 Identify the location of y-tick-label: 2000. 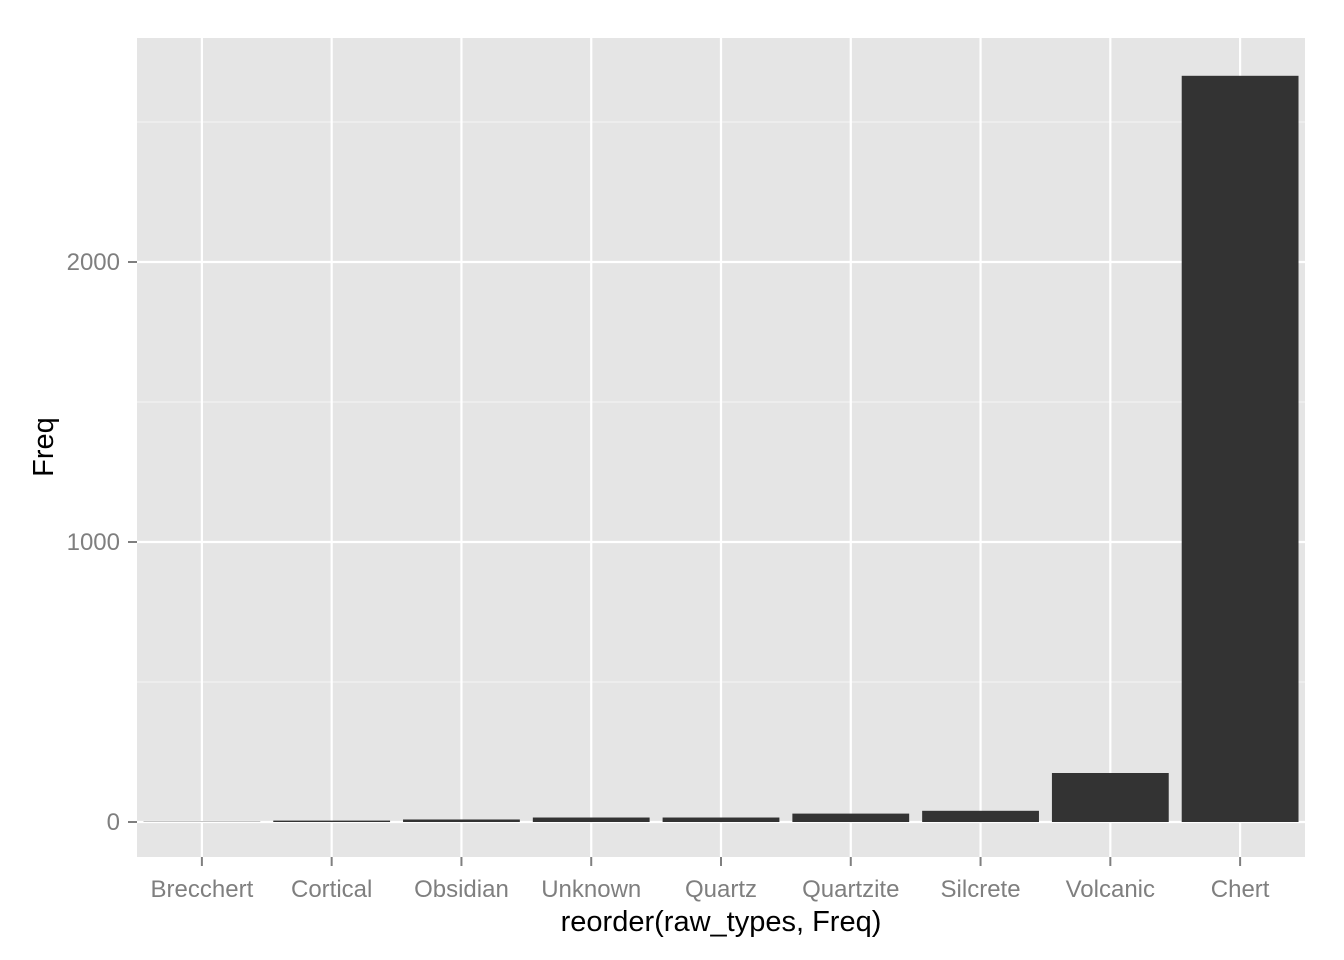
(93, 262).